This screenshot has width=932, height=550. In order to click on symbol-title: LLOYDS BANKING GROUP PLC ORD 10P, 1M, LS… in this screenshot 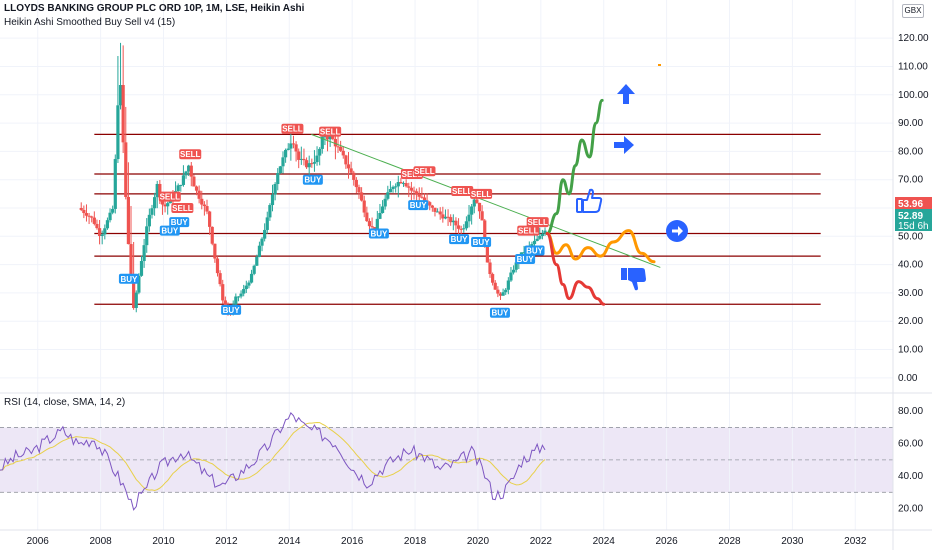, I will do `click(154, 8)`.